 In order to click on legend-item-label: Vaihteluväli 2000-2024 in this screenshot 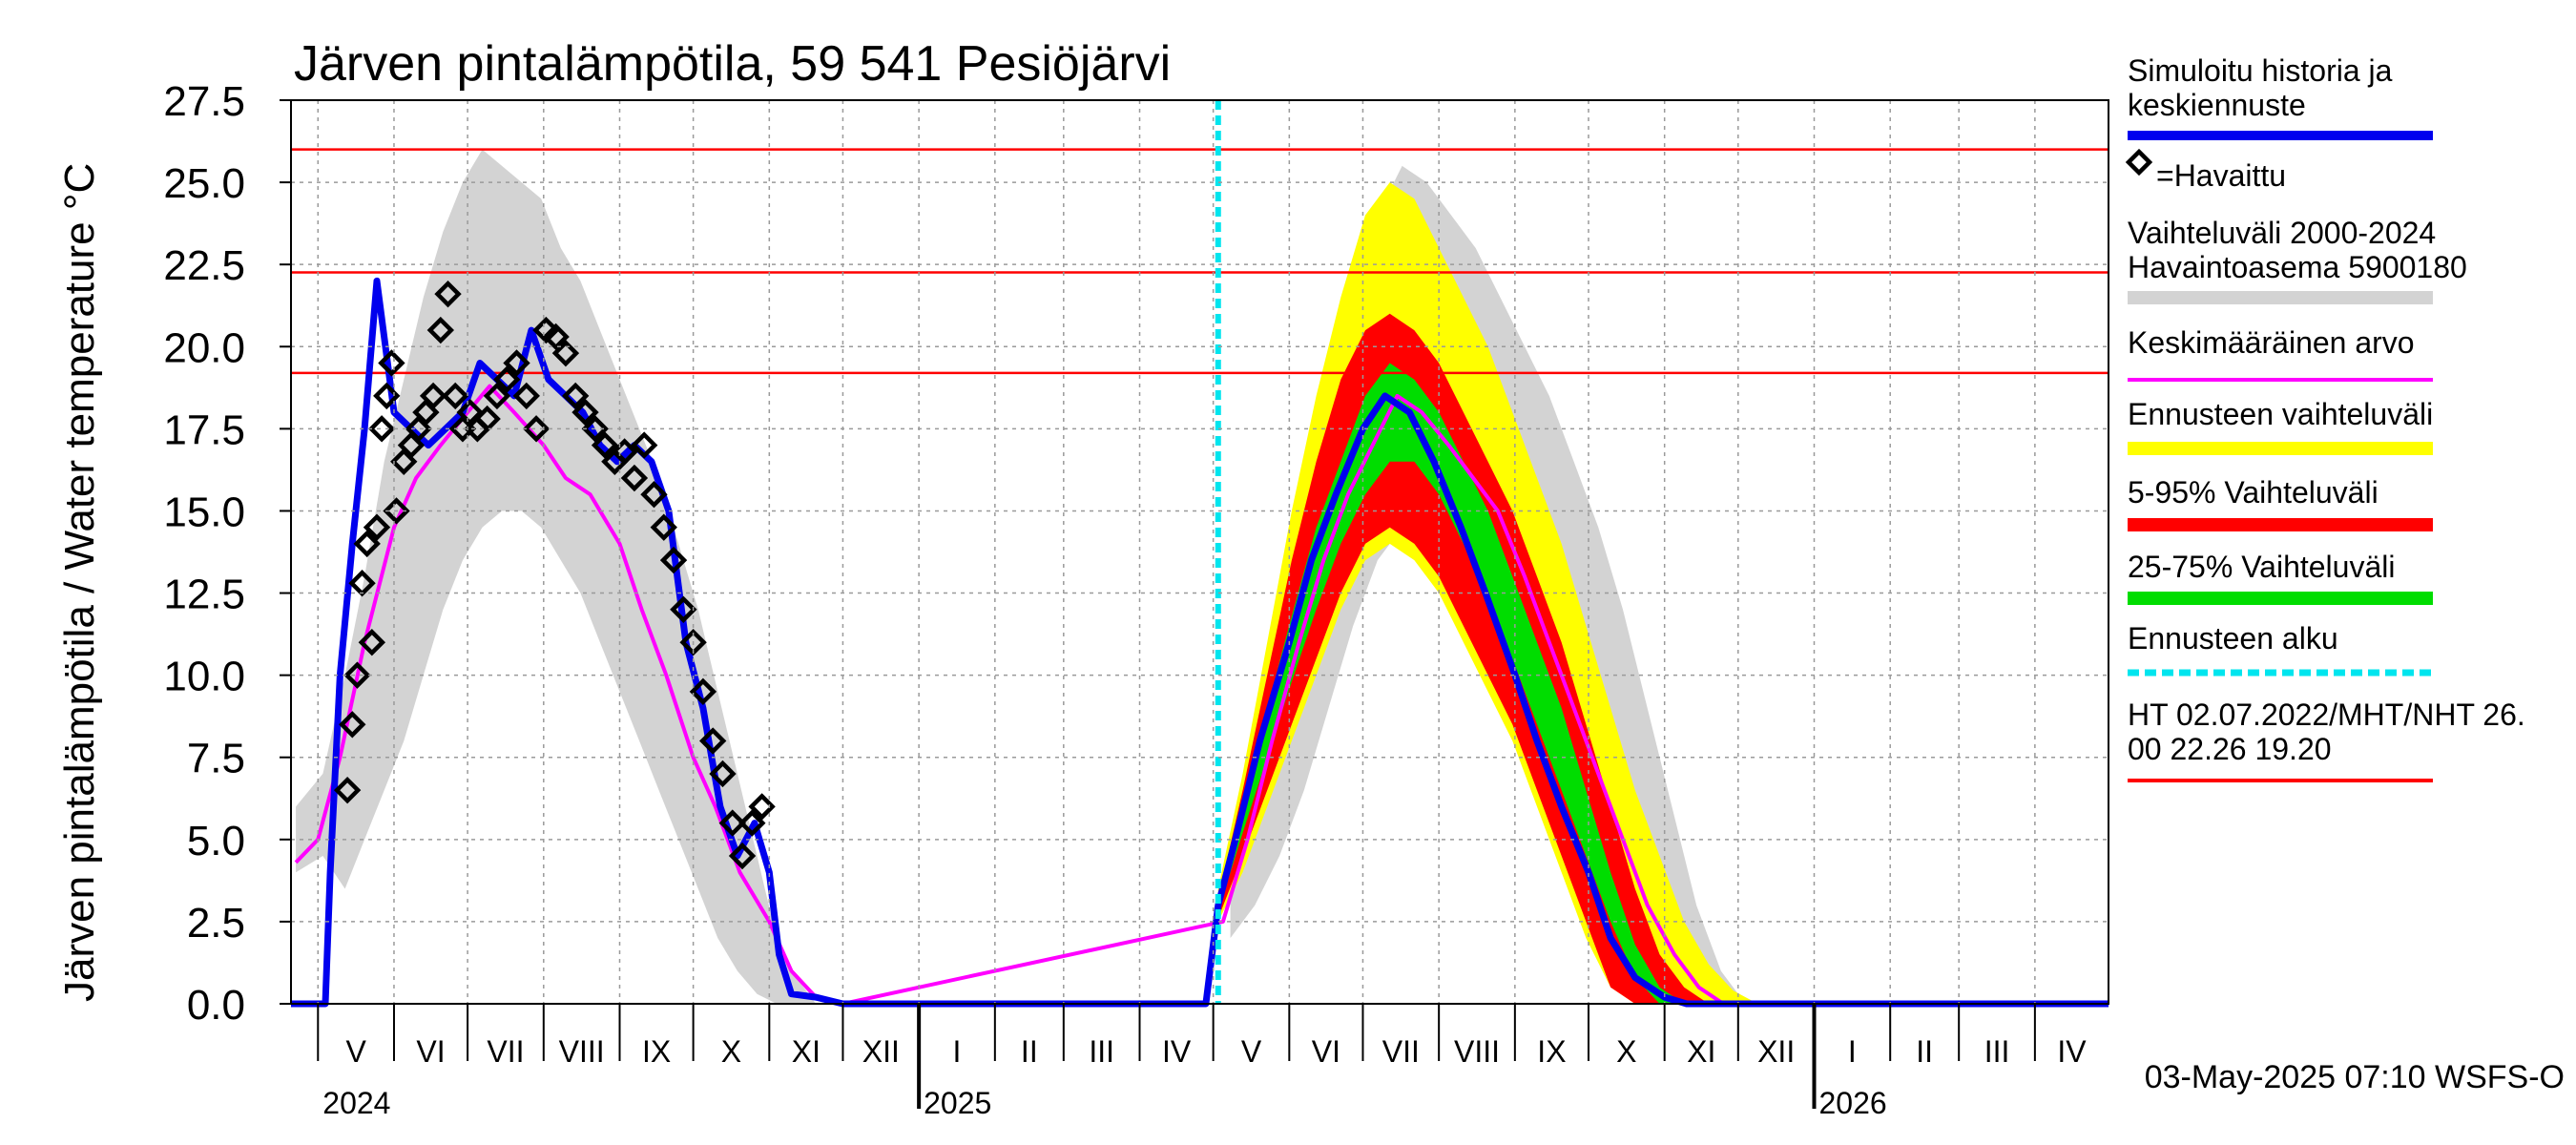, I will do `click(2282, 233)`.